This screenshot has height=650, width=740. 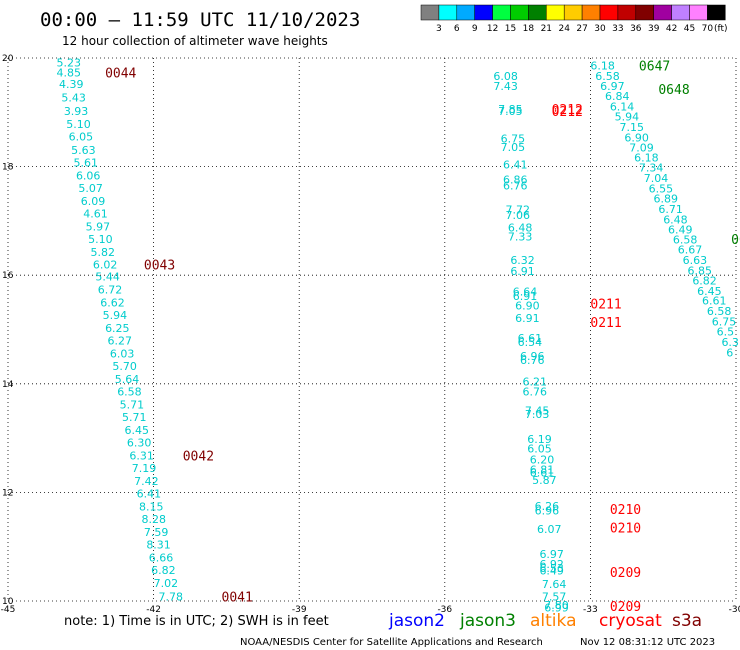 I want to click on wave-height-value: 6.99, so click(x=556, y=608).